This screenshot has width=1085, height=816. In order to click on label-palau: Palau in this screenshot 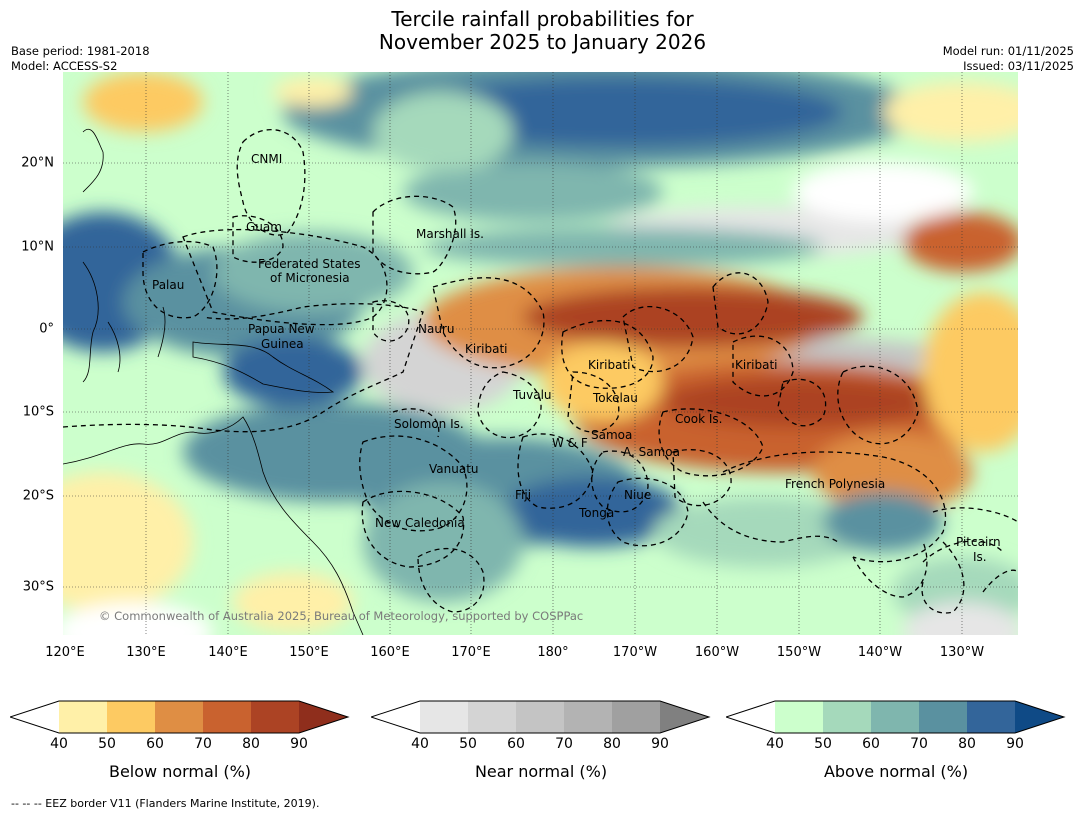, I will do `click(168, 285)`.